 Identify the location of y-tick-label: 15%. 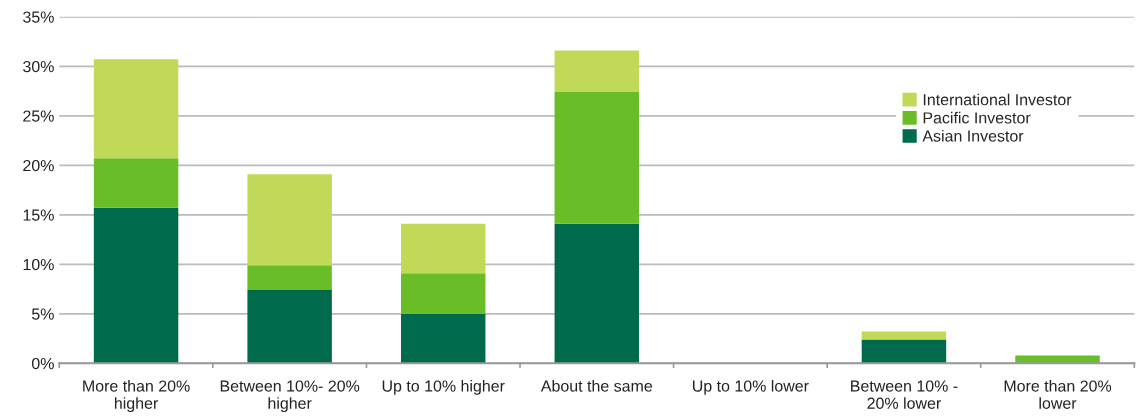
(38, 215).